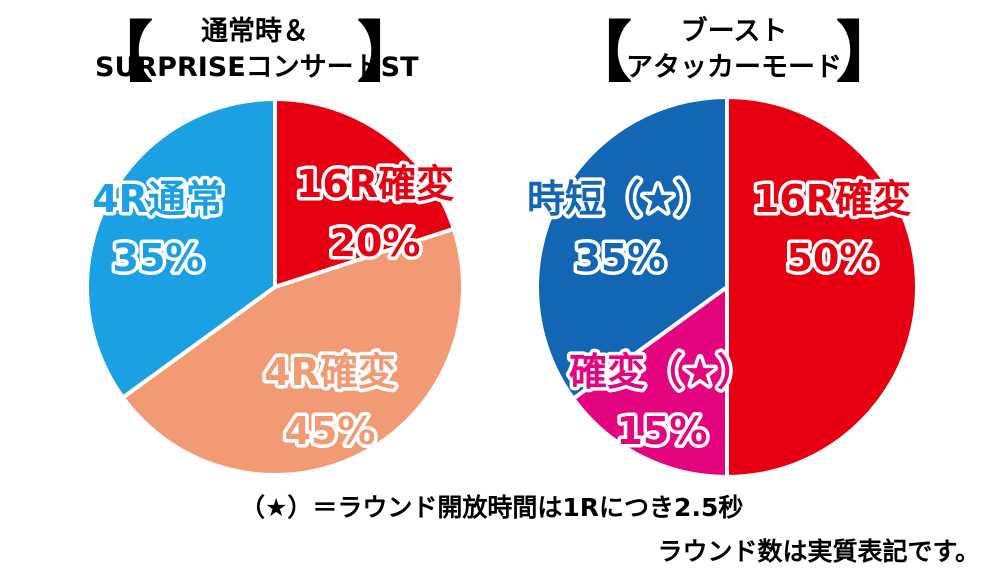  Describe the element at coordinates (734, 31) in the screenshot. I see `right-title-line1: ブースト` at that location.